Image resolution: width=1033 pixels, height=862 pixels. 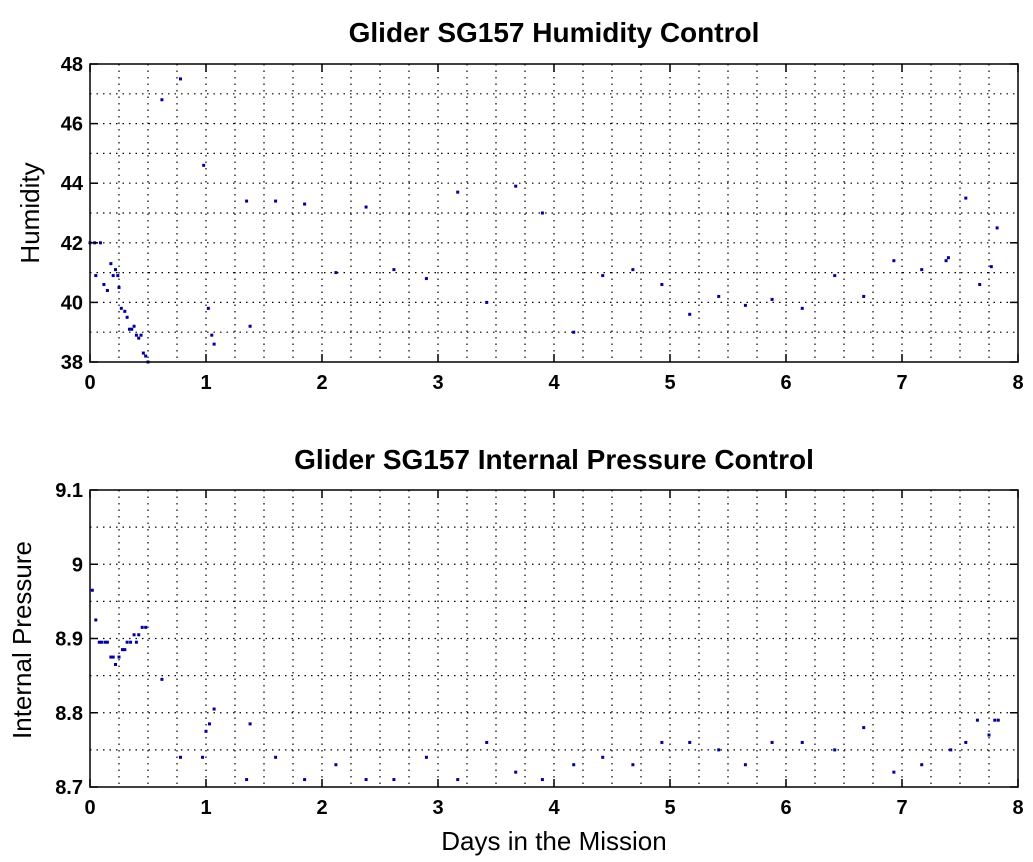 What do you see at coordinates (72, 65) in the screenshot?
I see `y-tick-label: 48` at bounding box center [72, 65].